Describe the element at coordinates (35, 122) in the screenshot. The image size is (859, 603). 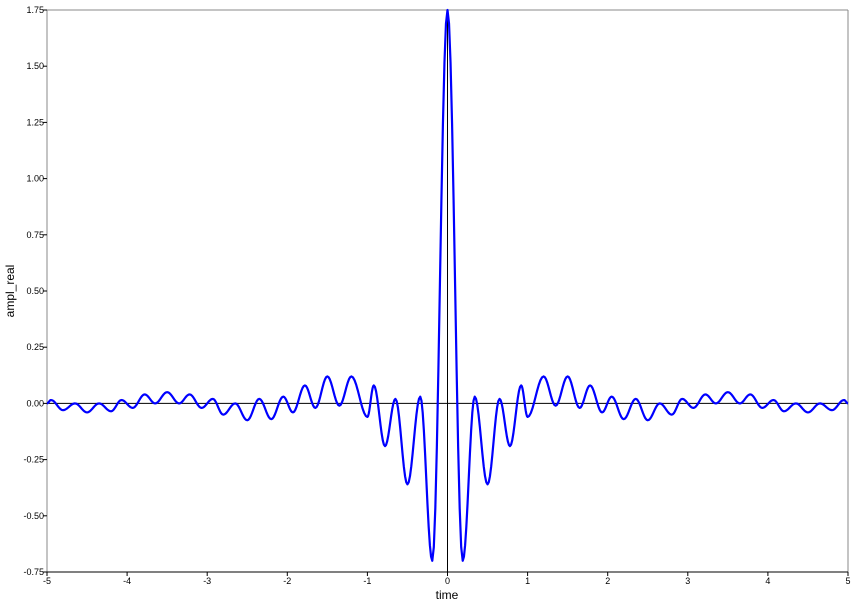
I see `y-tick-label: 1.25` at that location.